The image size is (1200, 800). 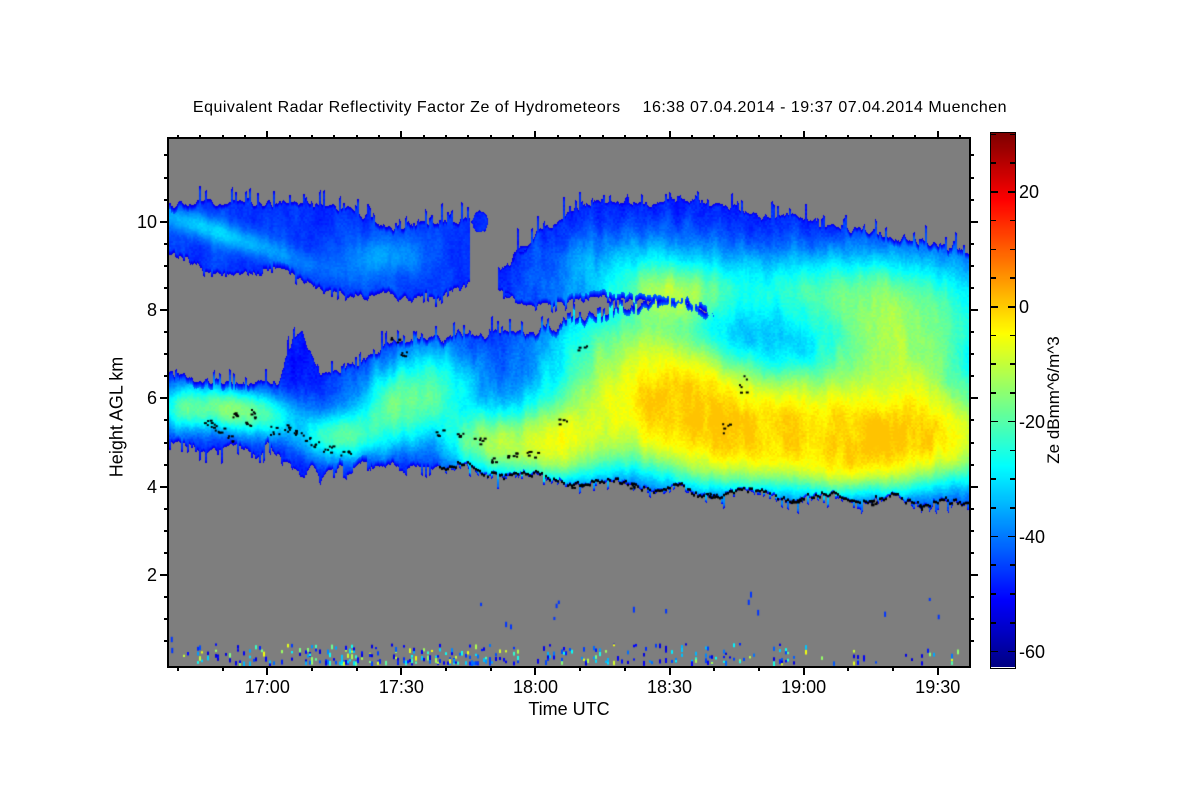 I want to click on y-axis-tick-label: 4, so click(x=151, y=486).